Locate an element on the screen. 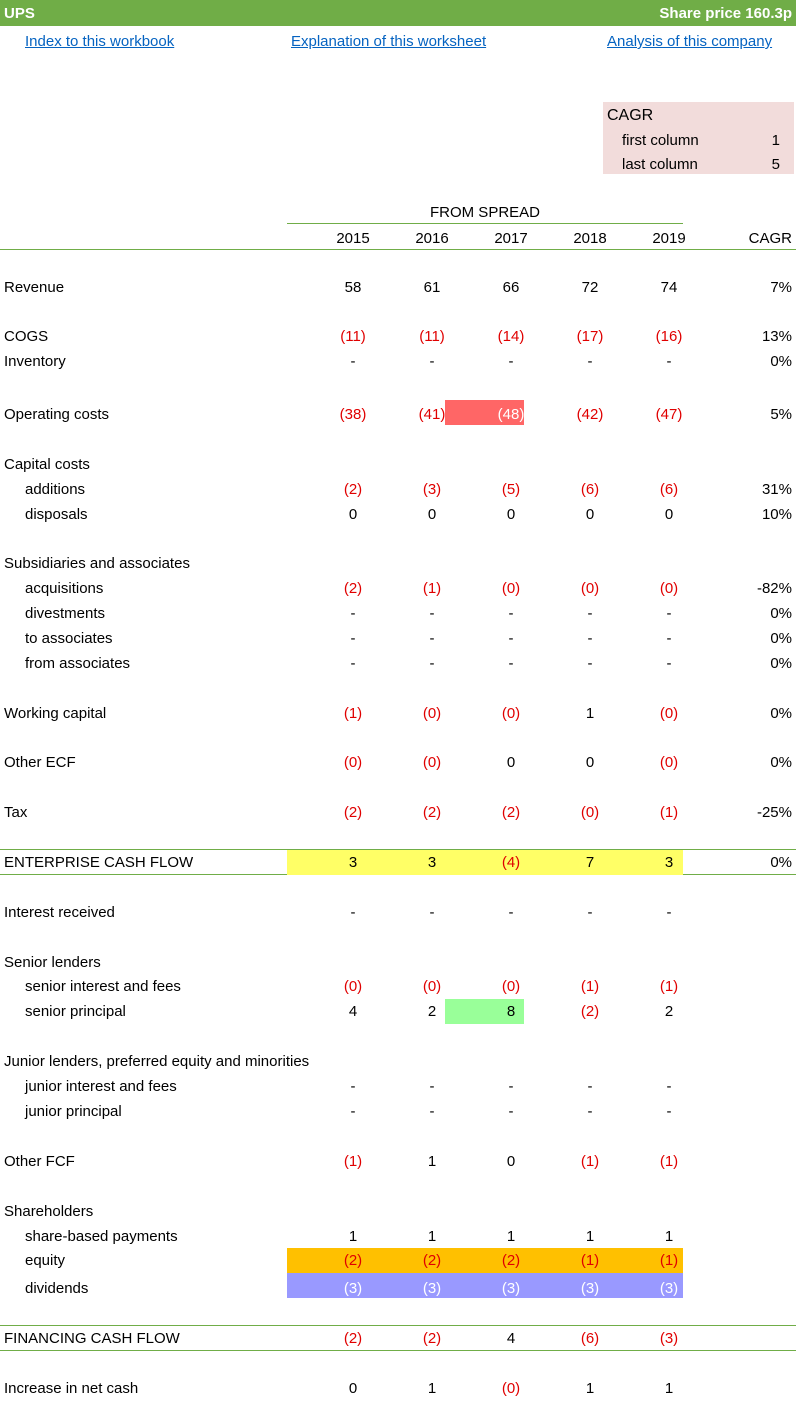 Image resolution: width=796 pixels, height=1401 pixels. cagr-cell: 7% is located at coordinates (781, 287).